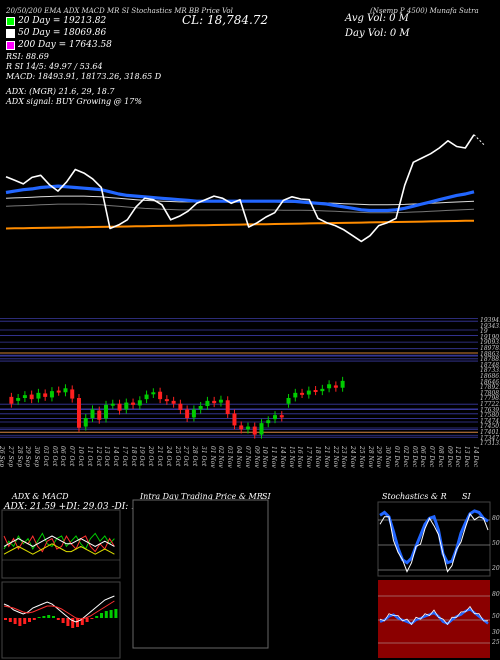  What do you see at coordinates (496, 594) in the screenshot?
I see `mrsi-tick-label: 80` at bounding box center [496, 594].